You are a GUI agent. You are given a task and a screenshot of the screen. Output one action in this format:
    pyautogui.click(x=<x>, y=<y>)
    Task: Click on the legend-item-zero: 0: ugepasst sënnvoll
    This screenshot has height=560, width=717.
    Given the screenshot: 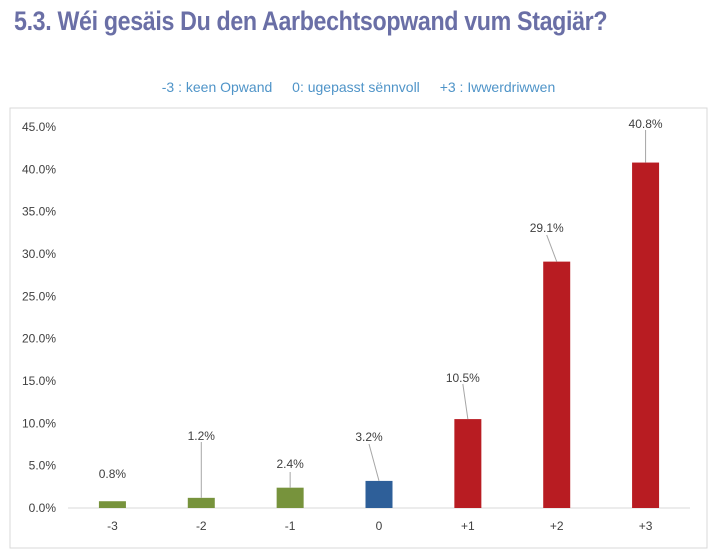 What is the action you would take?
    pyautogui.click(x=356, y=87)
    